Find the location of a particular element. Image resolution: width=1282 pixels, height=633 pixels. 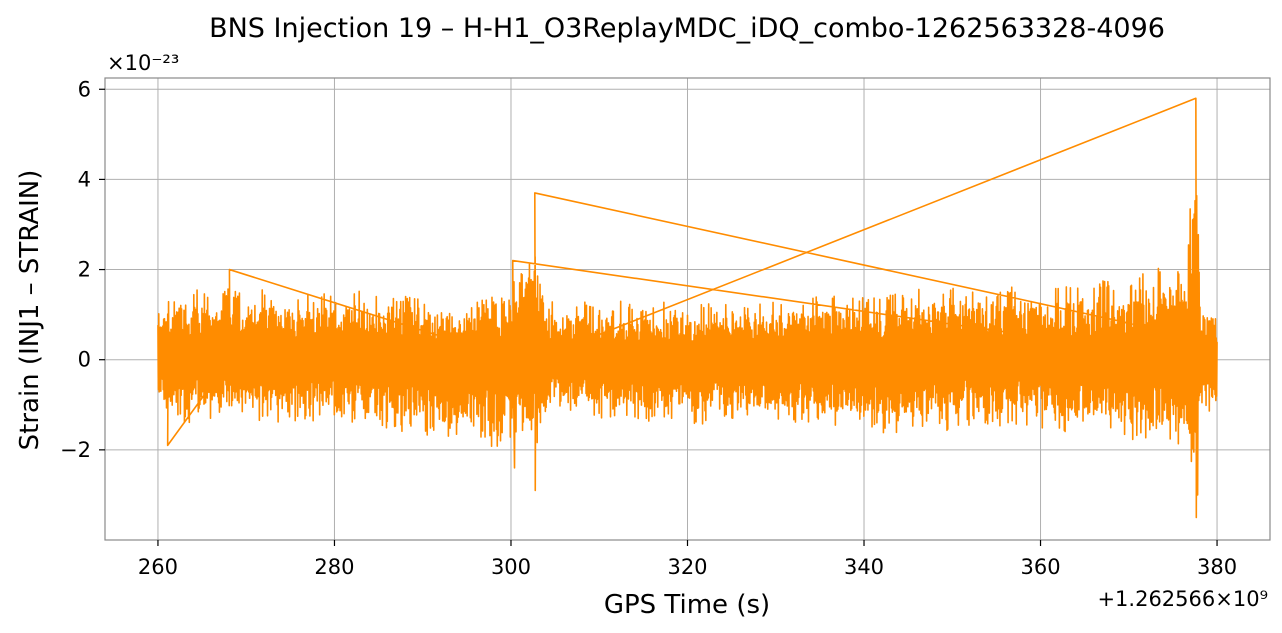

x-tick-label: 300 is located at coordinates (511, 567).